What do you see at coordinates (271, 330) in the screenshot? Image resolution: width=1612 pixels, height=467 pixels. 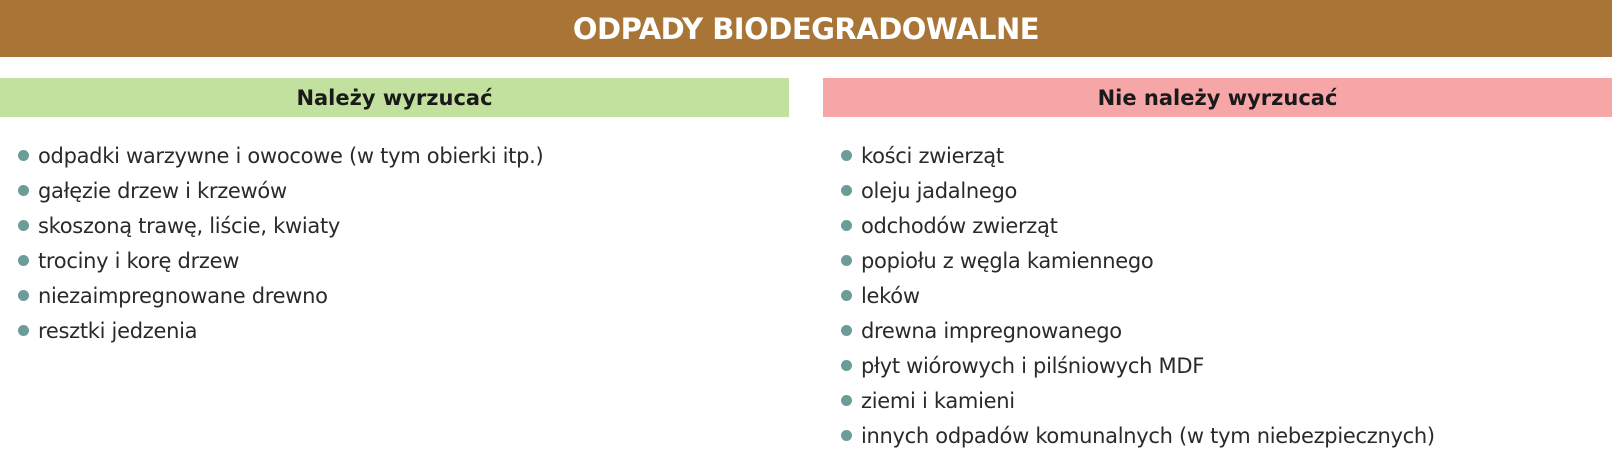 I see `list-item: resztki jedzenia` at bounding box center [271, 330].